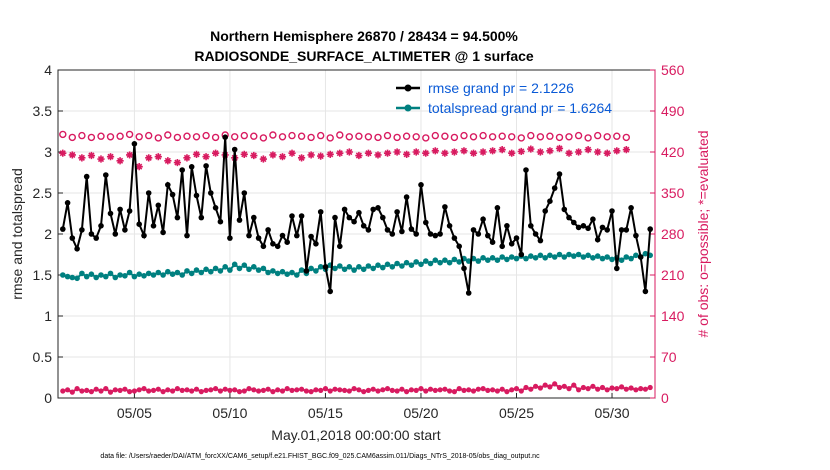  Describe the element at coordinates (673, 316) in the screenshot. I see `y2-tick-label: 140` at that location.